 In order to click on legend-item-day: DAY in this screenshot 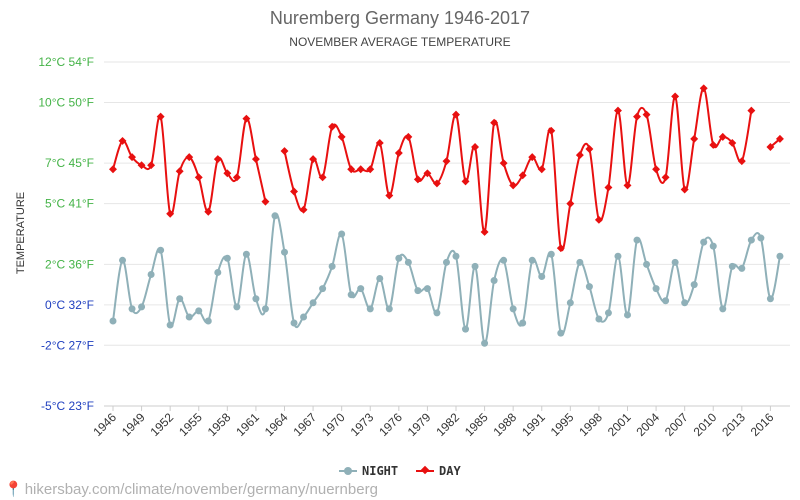, I will do `click(438, 471)`.